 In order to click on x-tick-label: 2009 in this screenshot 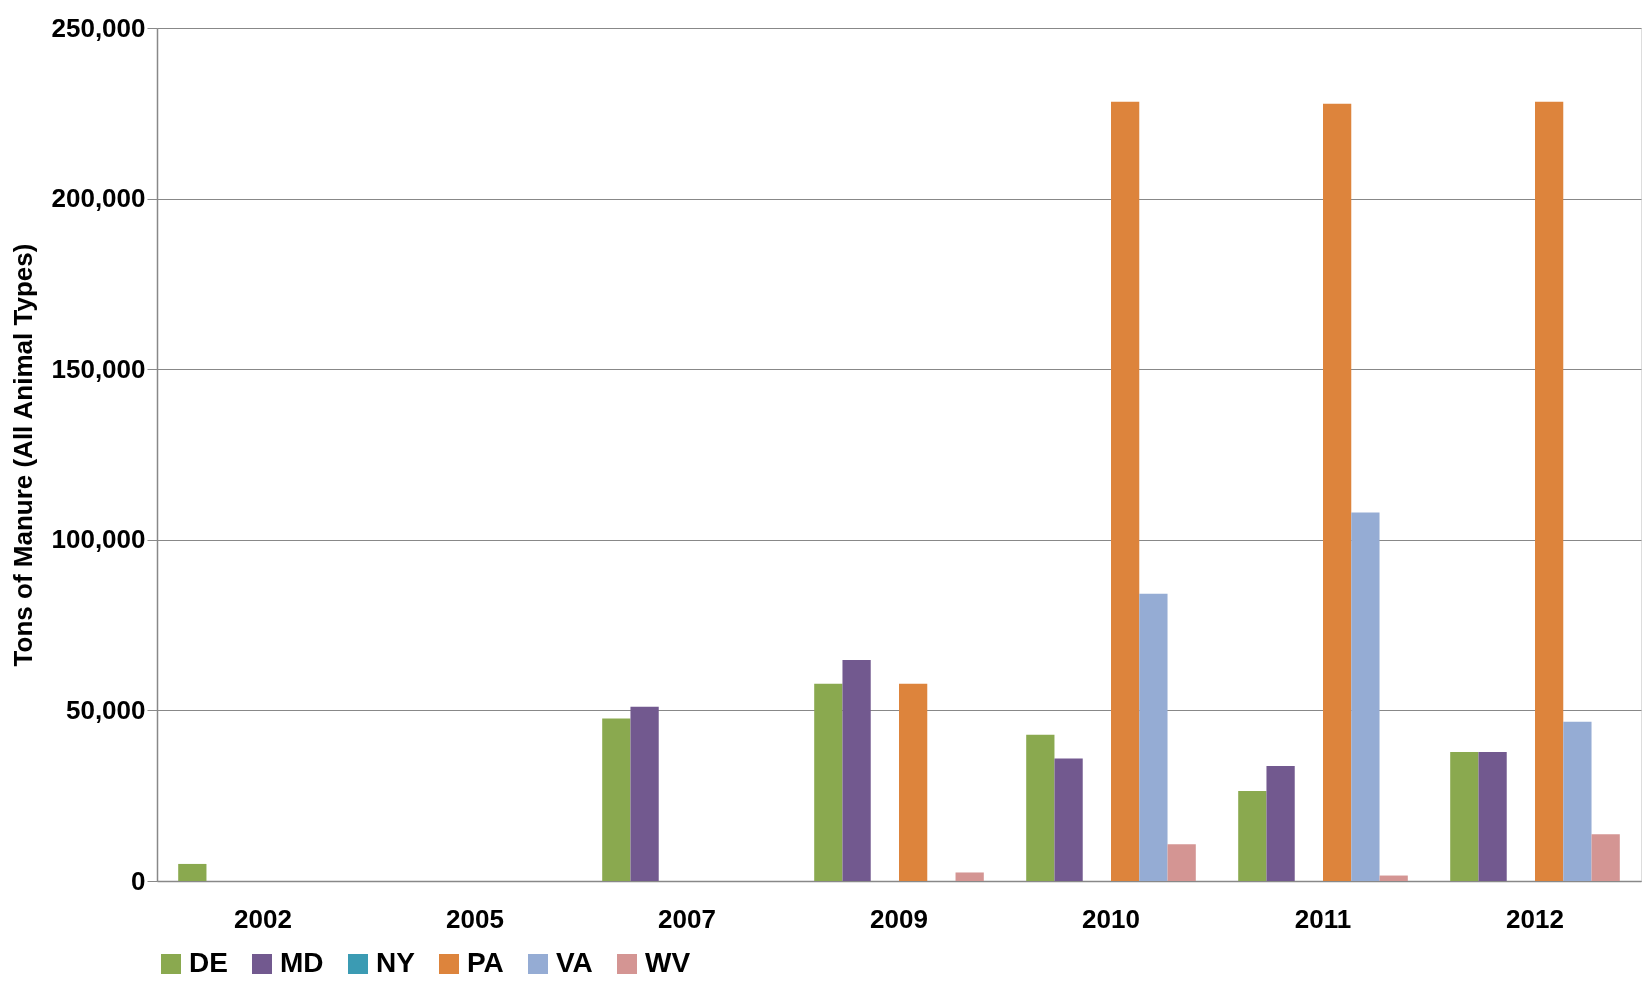, I will do `click(899, 918)`.